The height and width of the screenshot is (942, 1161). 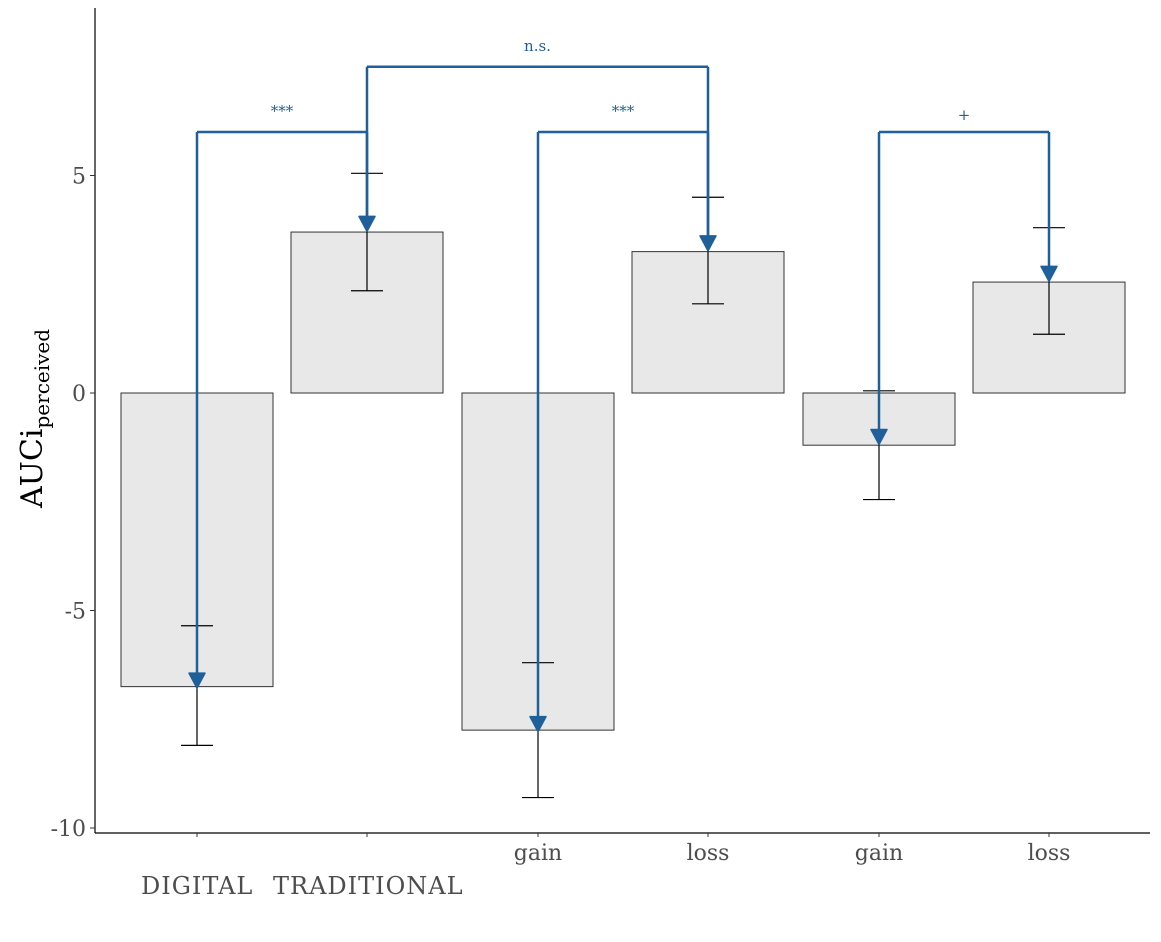 What do you see at coordinates (79, 177) in the screenshot?
I see `y-tick-label-1: 5` at bounding box center [79, 177].